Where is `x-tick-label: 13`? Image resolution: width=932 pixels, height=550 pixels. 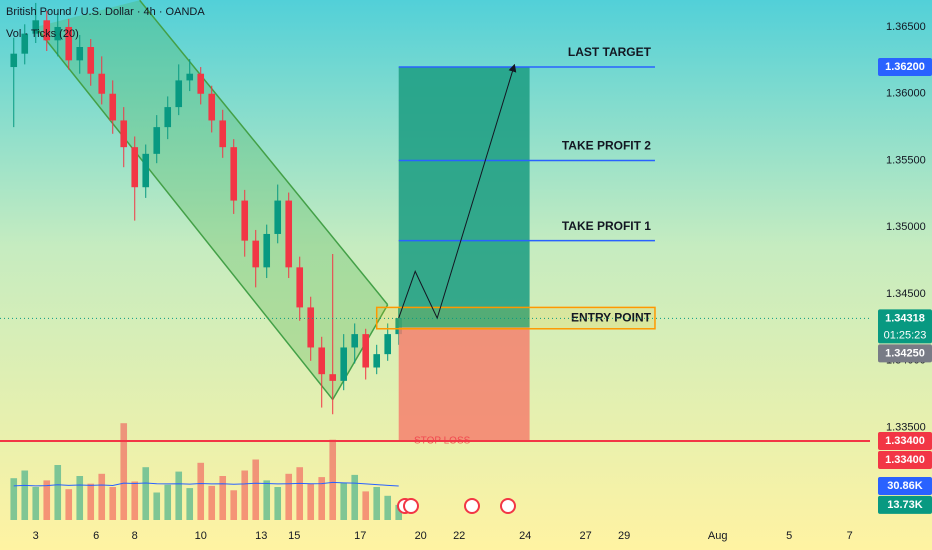 x-tick-label: 13 is located at coordinates (261, 536).